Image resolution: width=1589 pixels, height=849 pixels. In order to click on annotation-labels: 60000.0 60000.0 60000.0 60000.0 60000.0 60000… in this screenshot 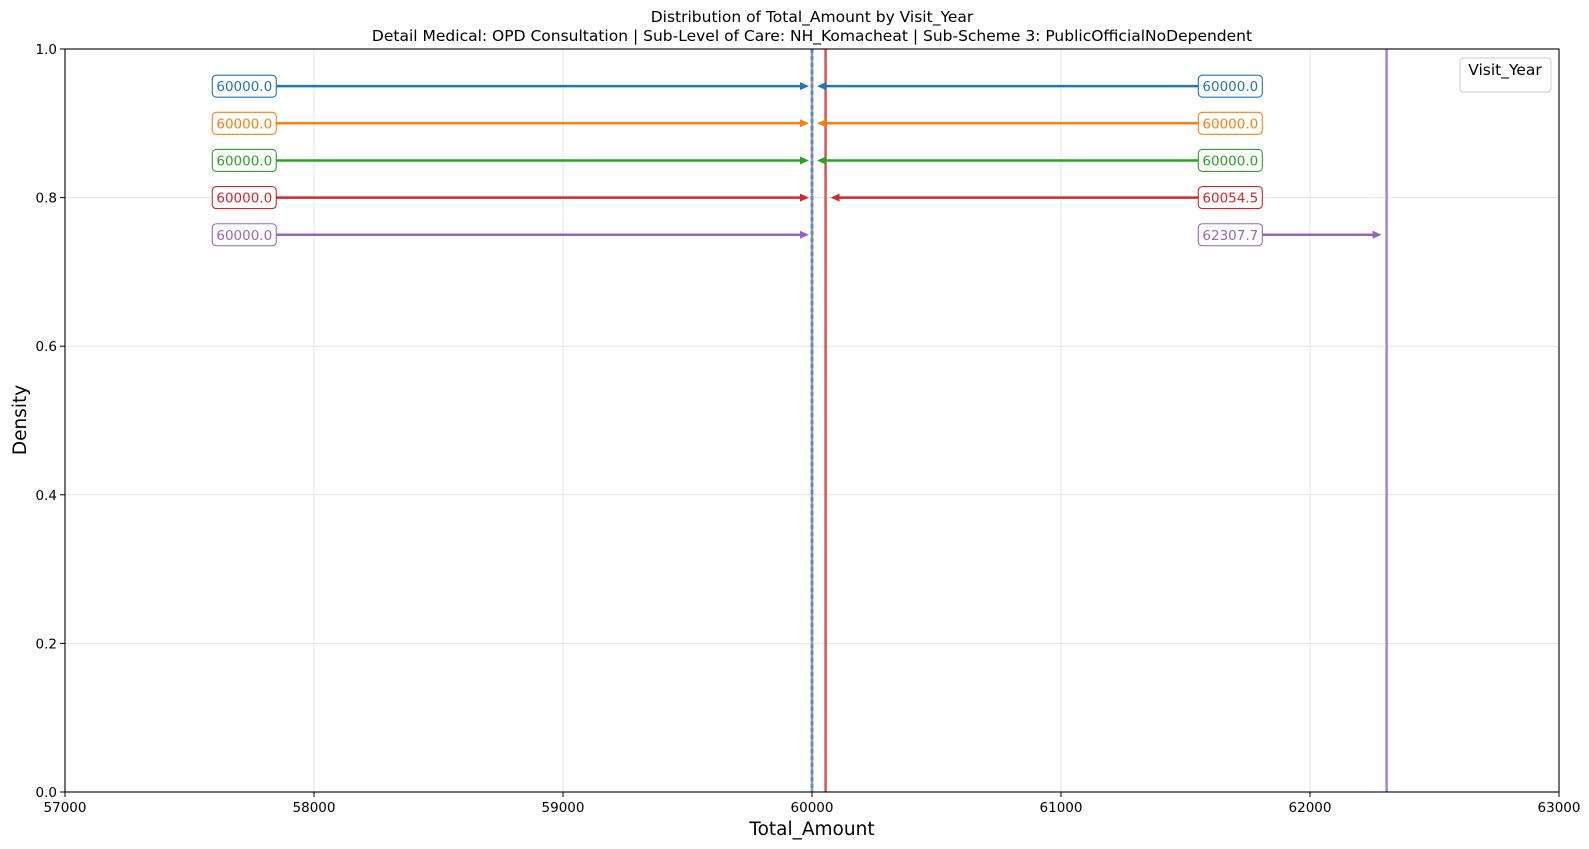, I will do `click(737, 160)`.